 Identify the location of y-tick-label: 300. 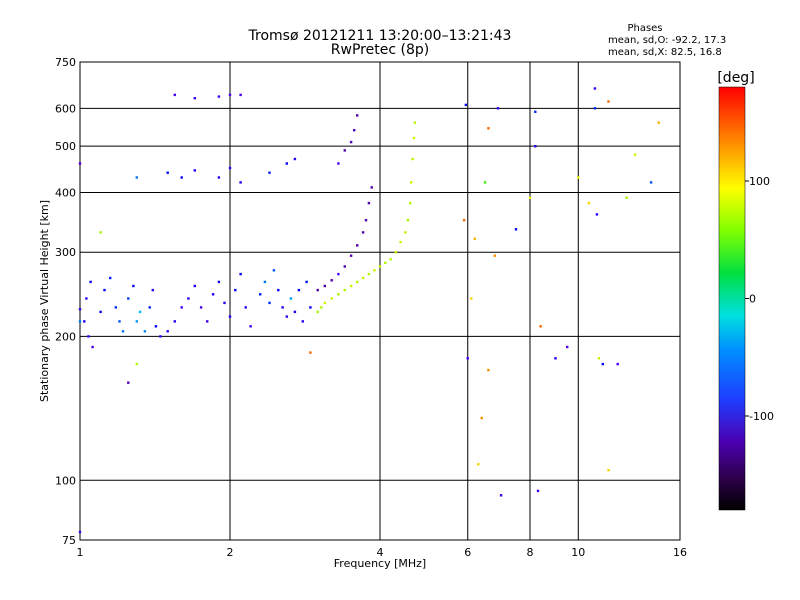
(65, 252).